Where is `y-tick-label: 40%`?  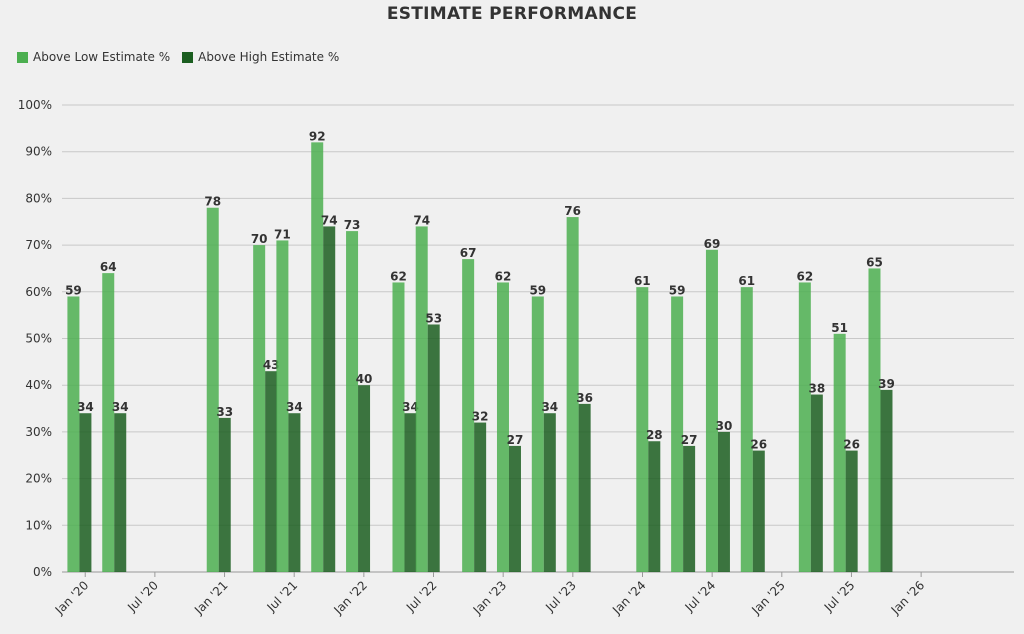 y-tick-label: 40% is located at coordinates (38, 385).